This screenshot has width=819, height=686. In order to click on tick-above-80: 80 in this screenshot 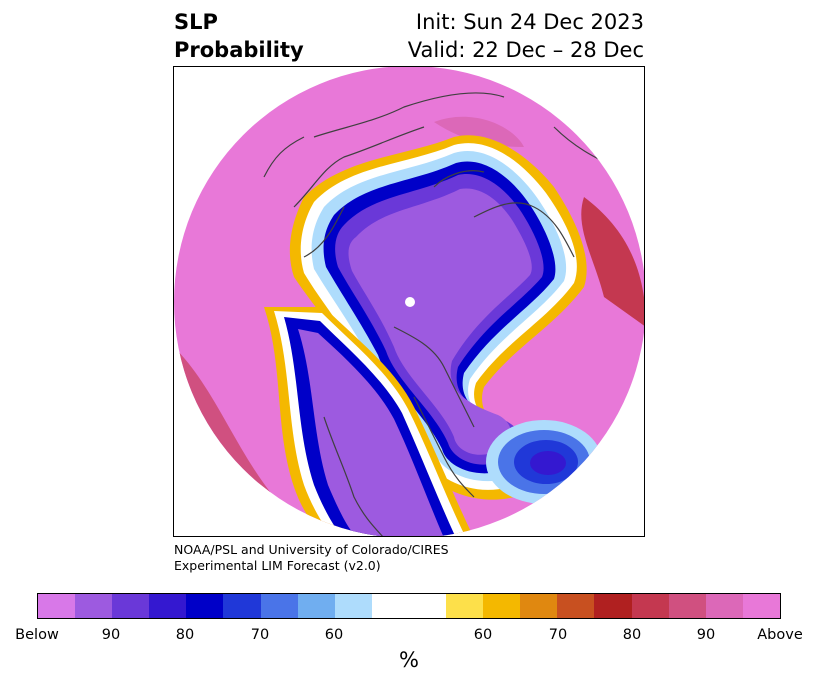, I will do `click(632, 635)`.